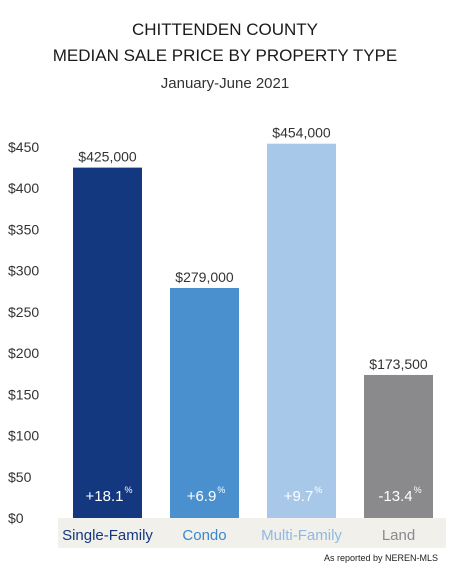 This screenshot has width=450, height=576. Describe the element at coordinates (105, 496) in the screenshot. I see `bar-change-label: +18.1` at that location.